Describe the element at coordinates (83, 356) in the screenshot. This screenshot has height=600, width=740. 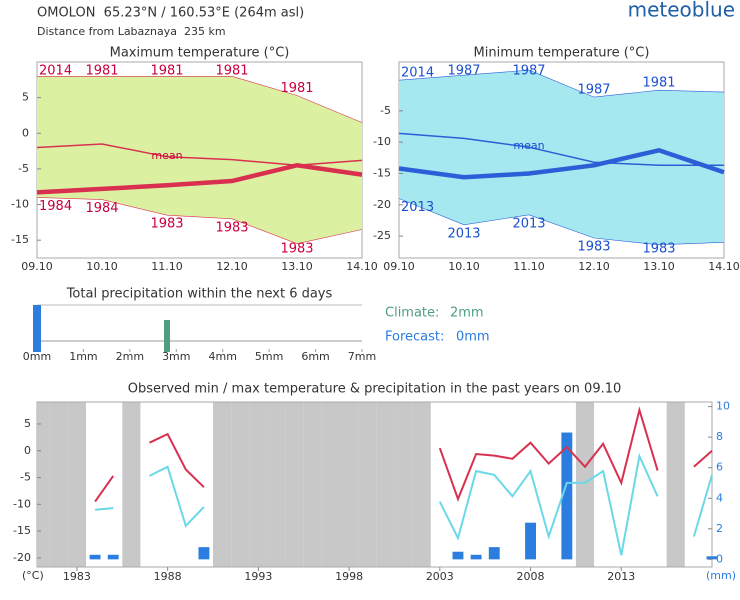
I see `x-tick-label: 1mm` at that location.